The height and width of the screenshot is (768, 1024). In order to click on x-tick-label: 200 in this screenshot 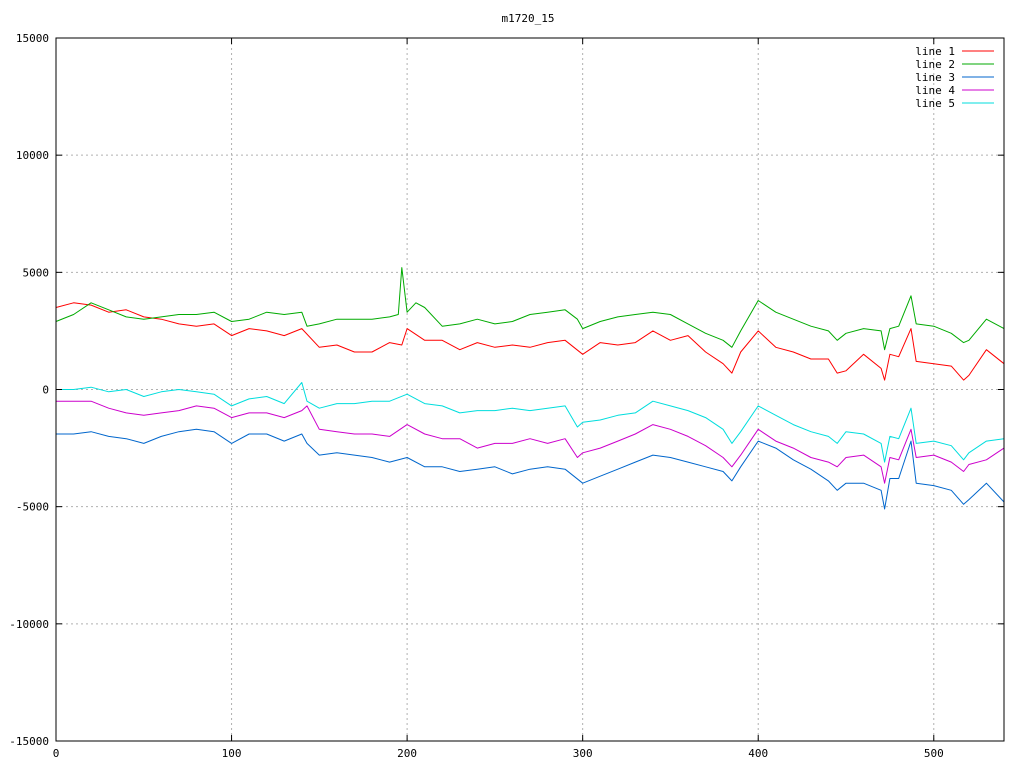, I will do `click(407, 753)`.